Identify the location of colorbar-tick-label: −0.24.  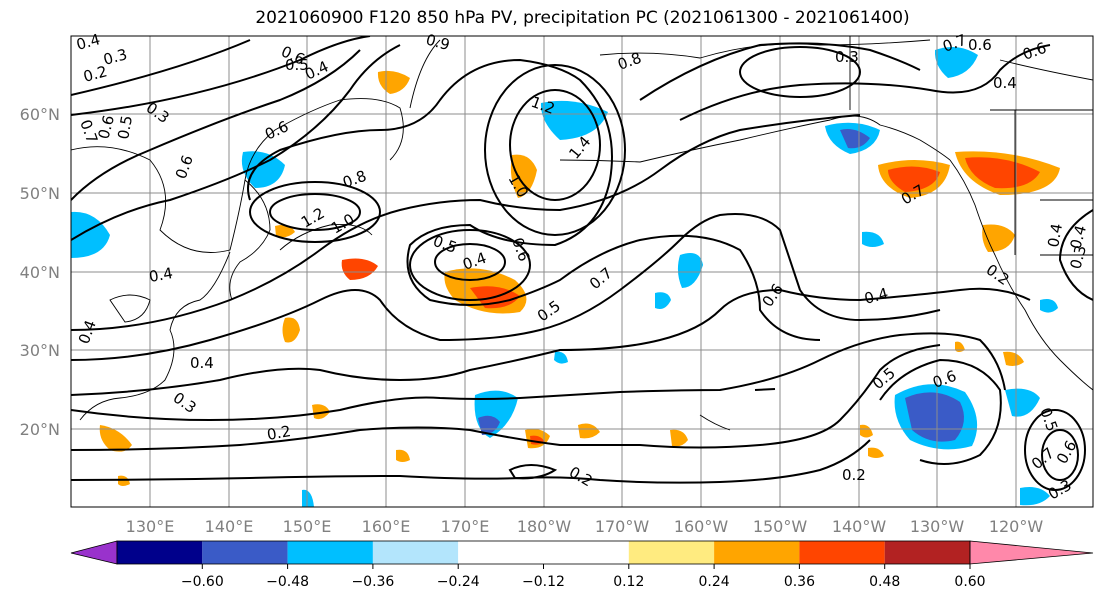
(458, 582).